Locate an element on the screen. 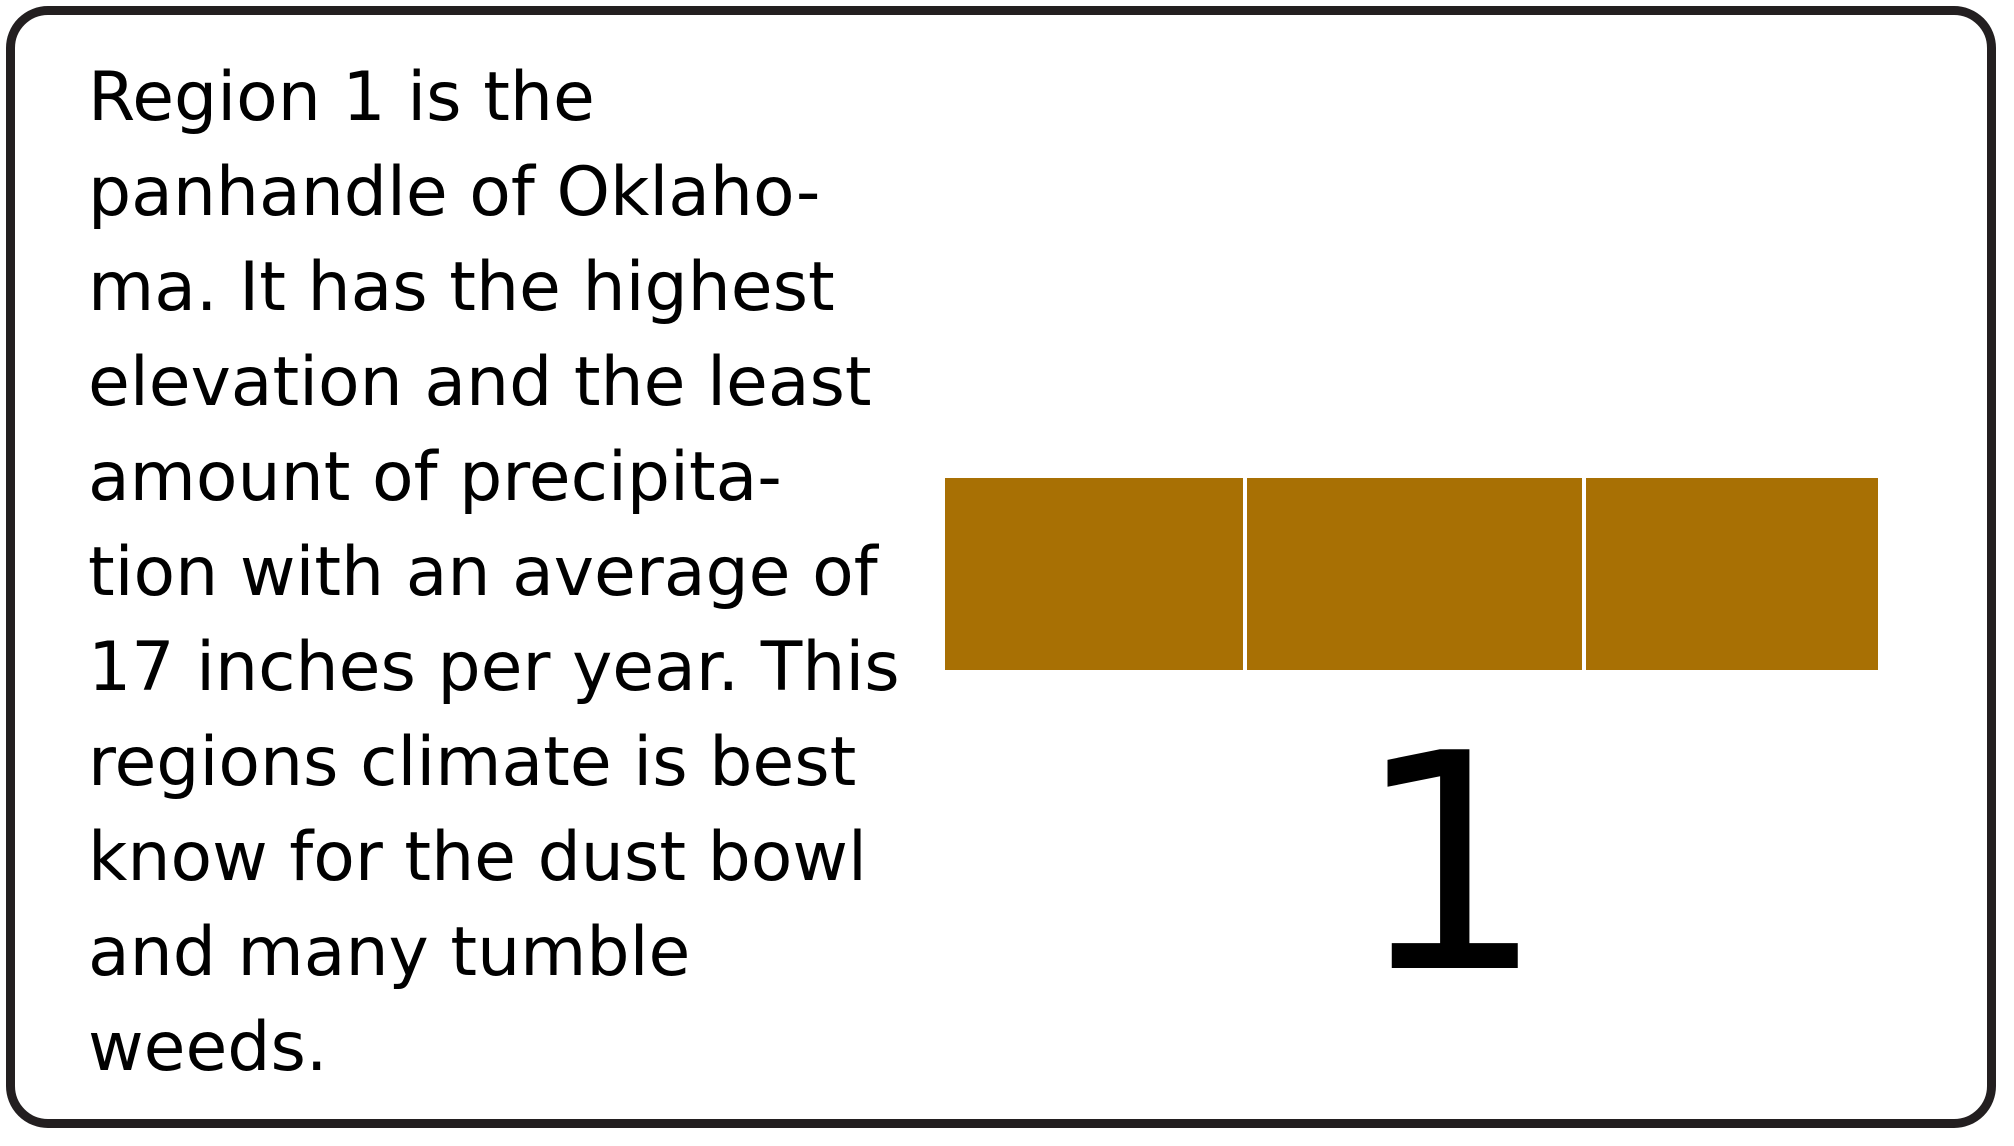 Image resolution: width=2014 pixels, height=1146 pixels. description-line: ma. It has the highest is located at coordinates (461, 287).